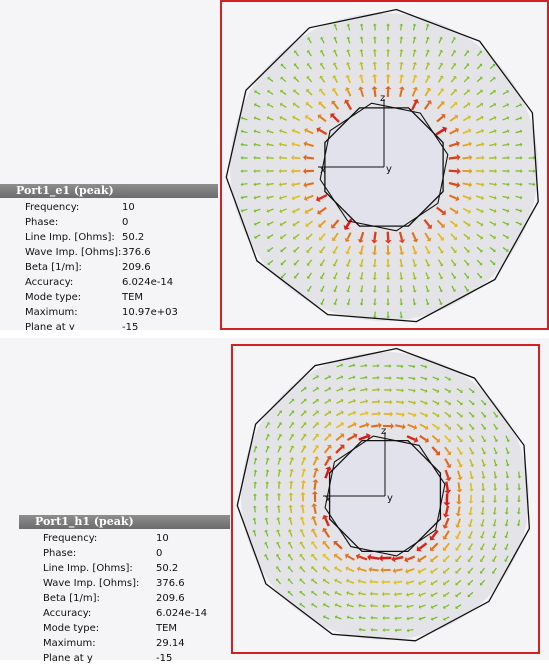  Describe the element at coordinates (109, 237) in the screenshot. I see `info-row: Line Imp. [Ohms]:50.2` at that location.